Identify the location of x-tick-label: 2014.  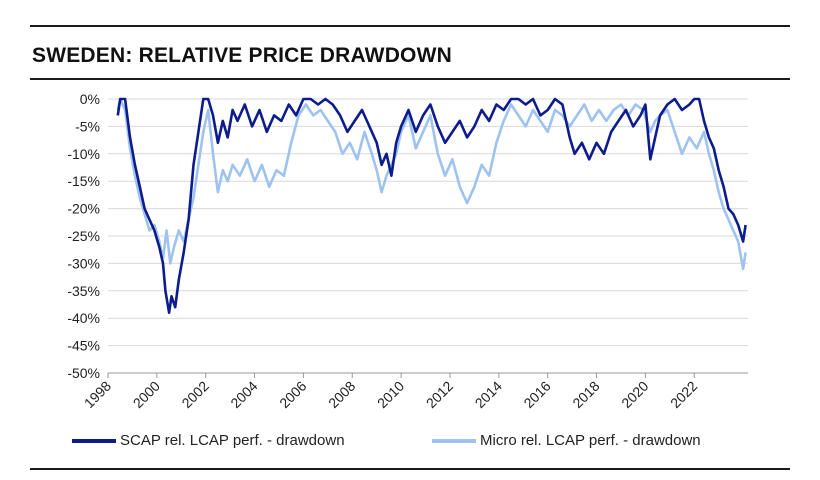
(488, 394).